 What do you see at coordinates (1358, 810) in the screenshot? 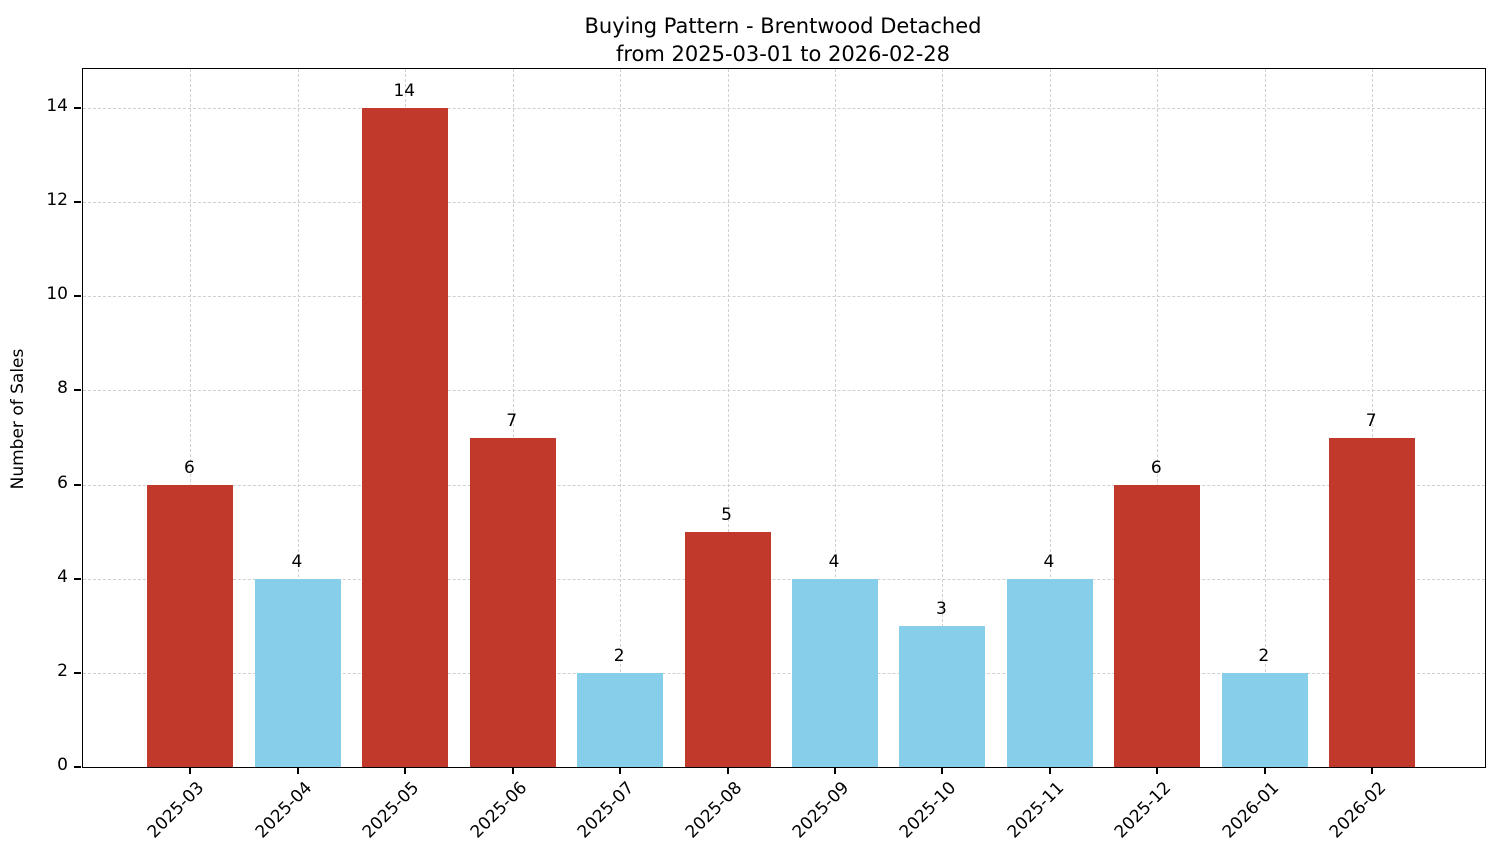
I see `x-tick-label-text: 2026-02` at bounding box center [1358, 810].